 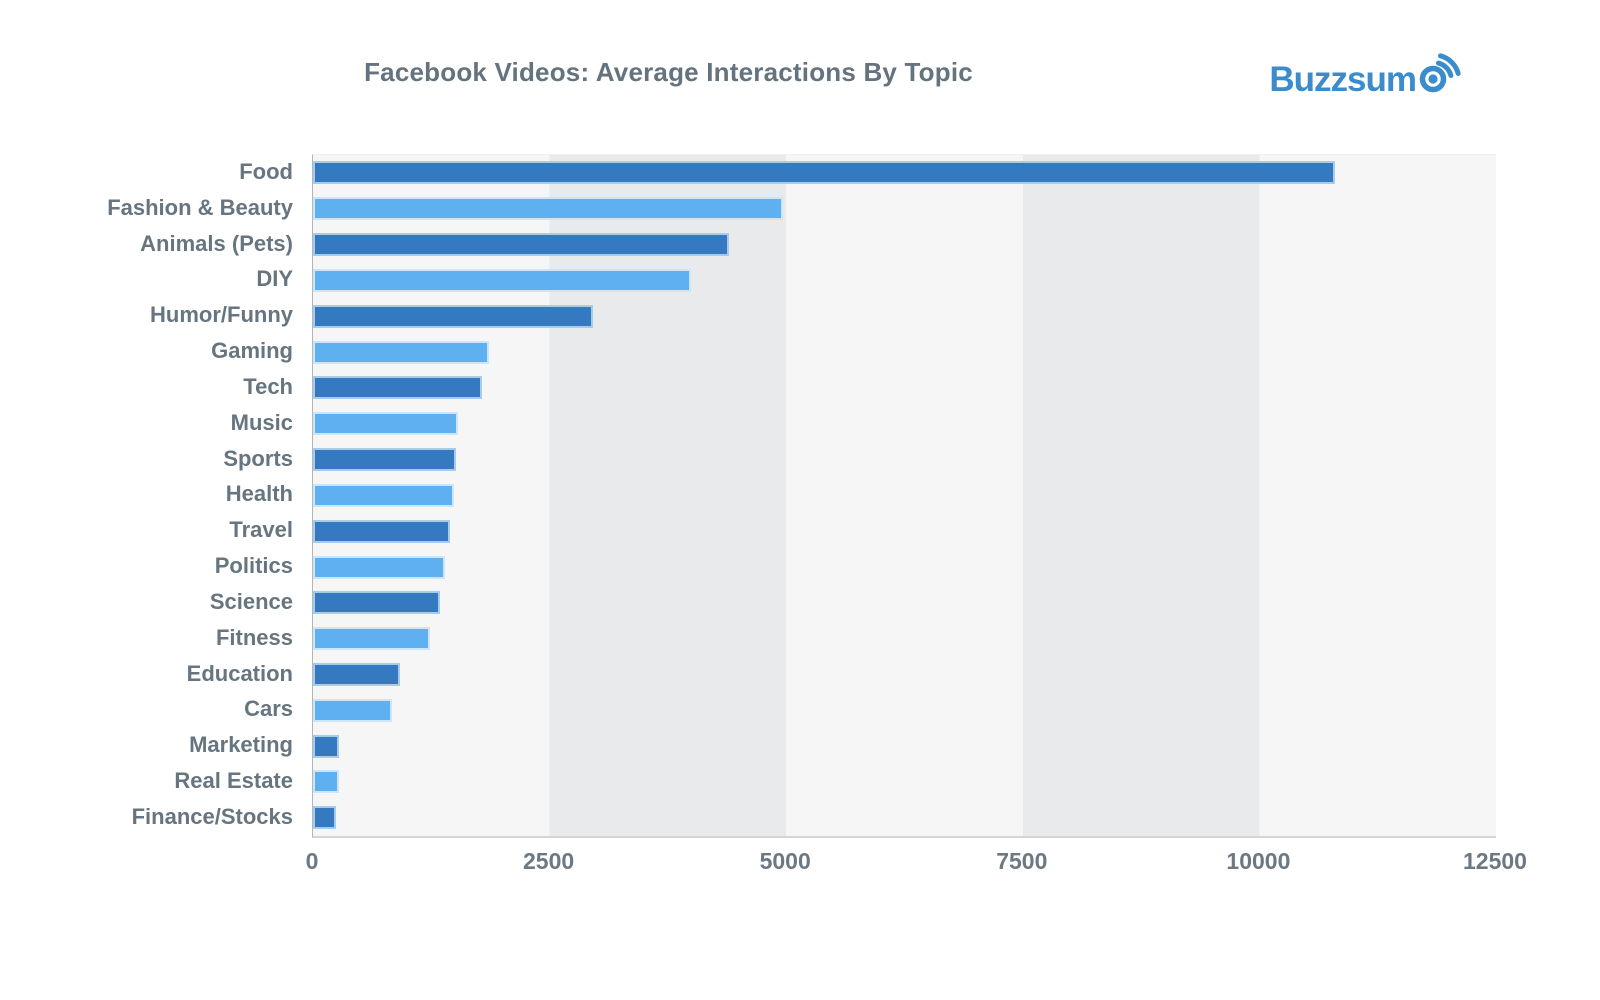 I want to click on buzzsumo-logo: Buzzsum, so click(x=1366, y=75).